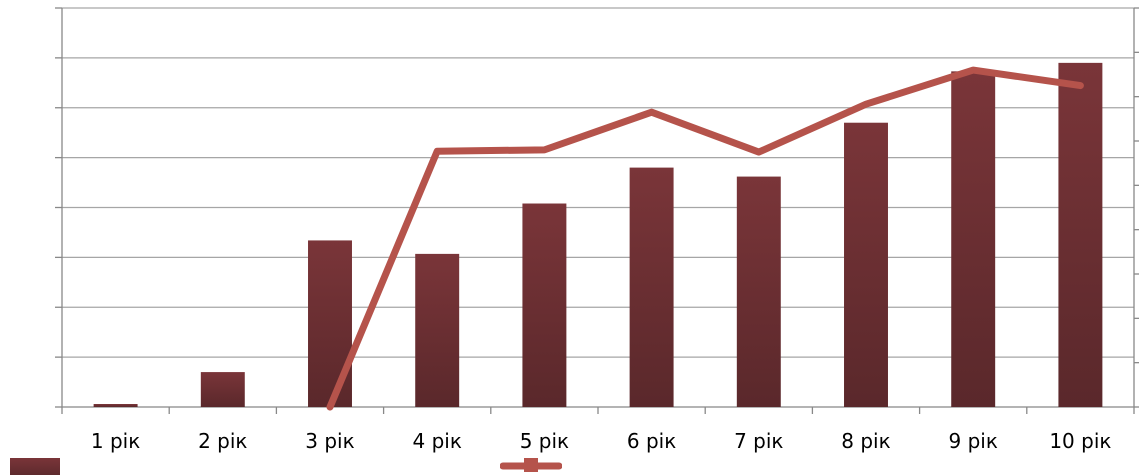 Image resolution: width=1139 pixels, height=475 pixels. I want to click on x-tick-label: 10 рік, so click(1080, 441).